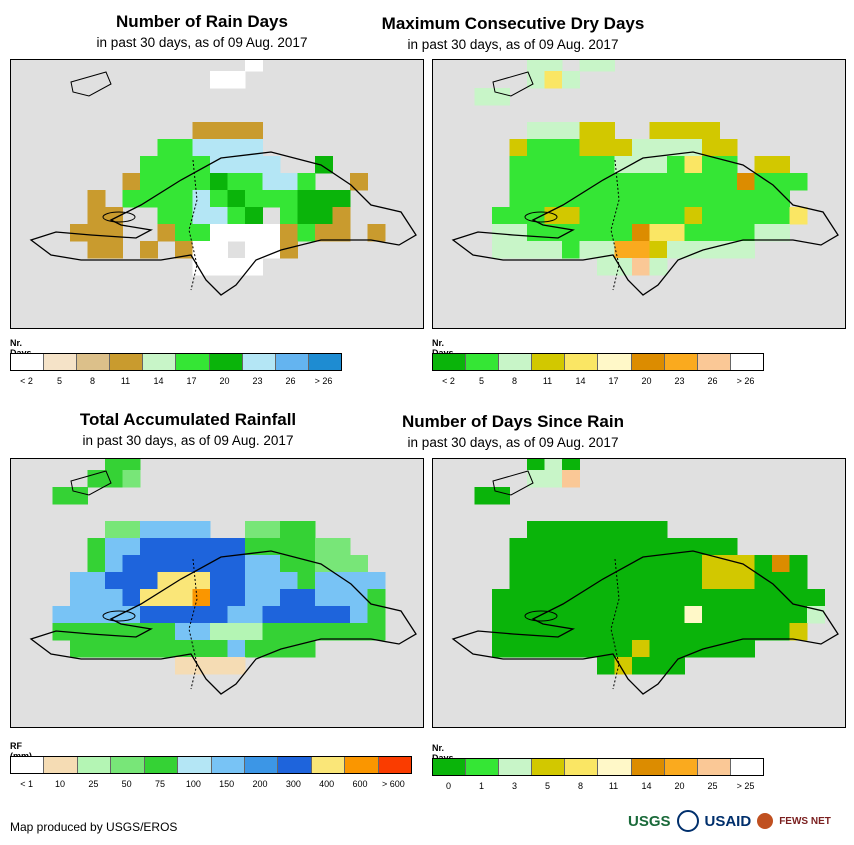  I want to click on panel-title: Number of Days Since Rain, so click(512, 421).